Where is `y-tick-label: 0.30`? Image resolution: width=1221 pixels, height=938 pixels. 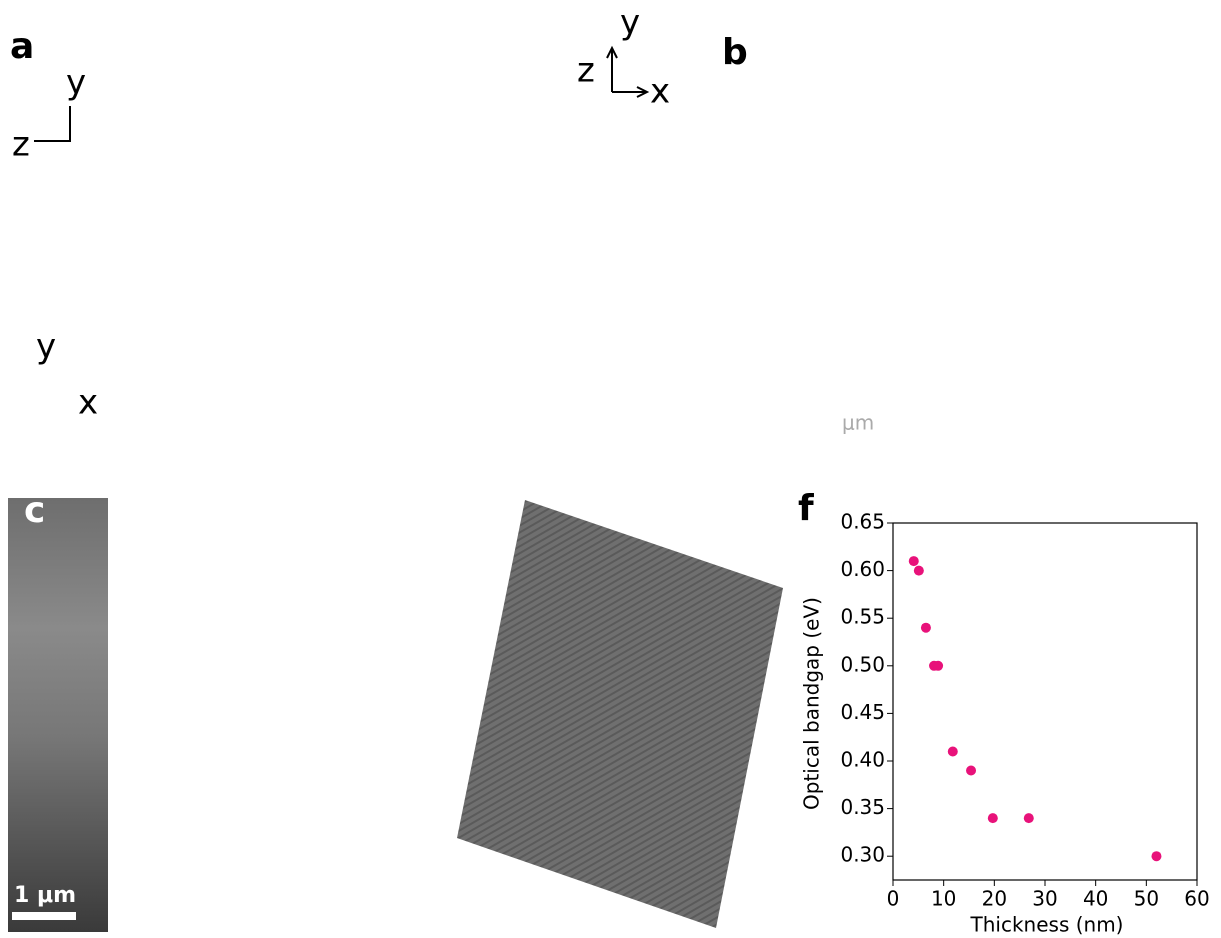
y-tick-label: 0.30 is located at coordinates (862, 855).